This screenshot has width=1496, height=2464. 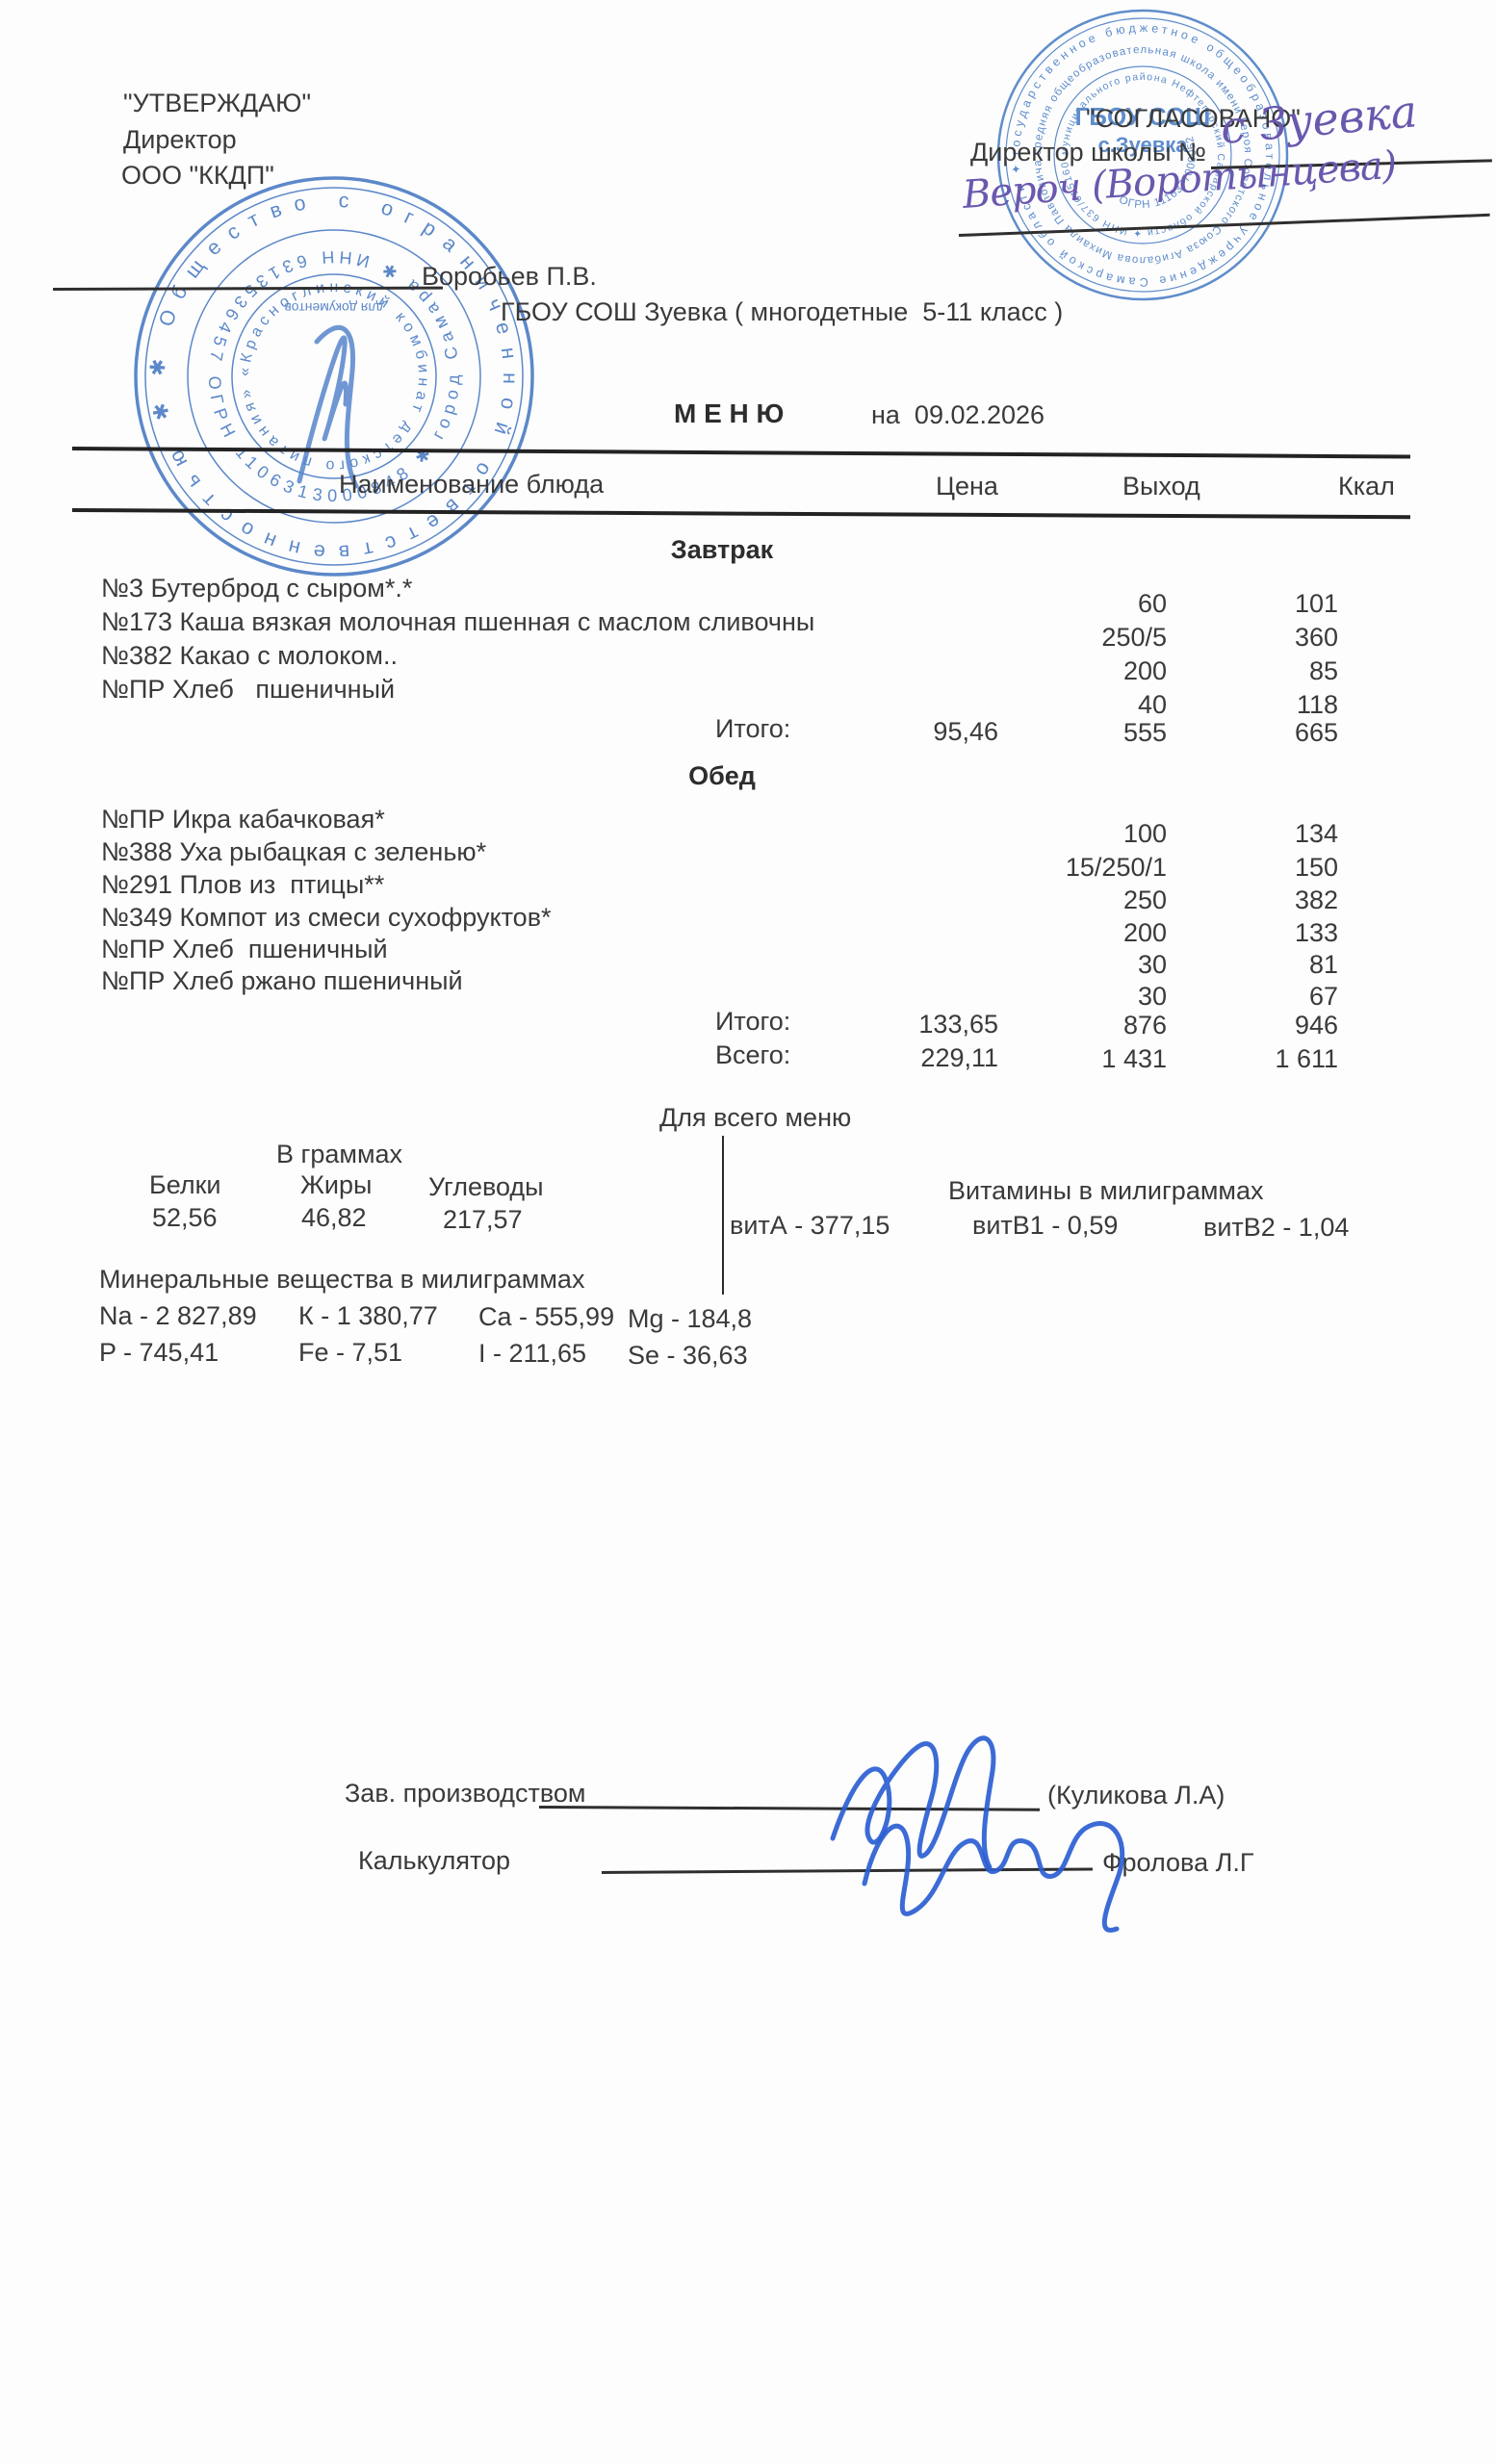 What do you see at coordinates (334, 308) in the screenshot?
I see `stamp-center-label: для документов` at bounding box center [334, 308].